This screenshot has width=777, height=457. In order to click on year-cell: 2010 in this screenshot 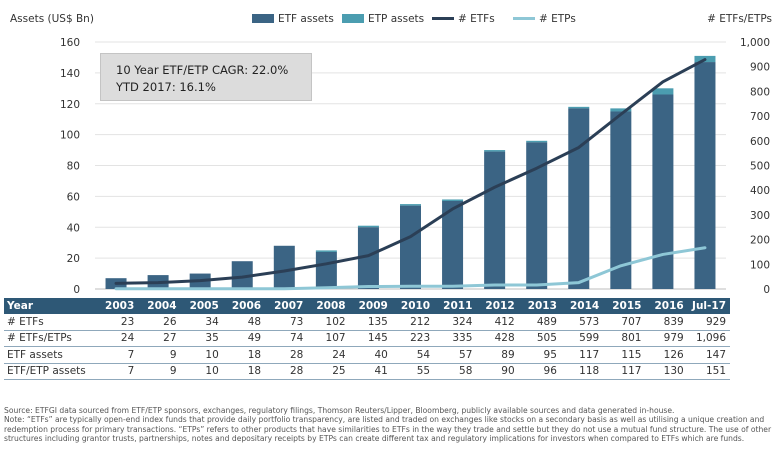, I will do `click(413, 306)`.